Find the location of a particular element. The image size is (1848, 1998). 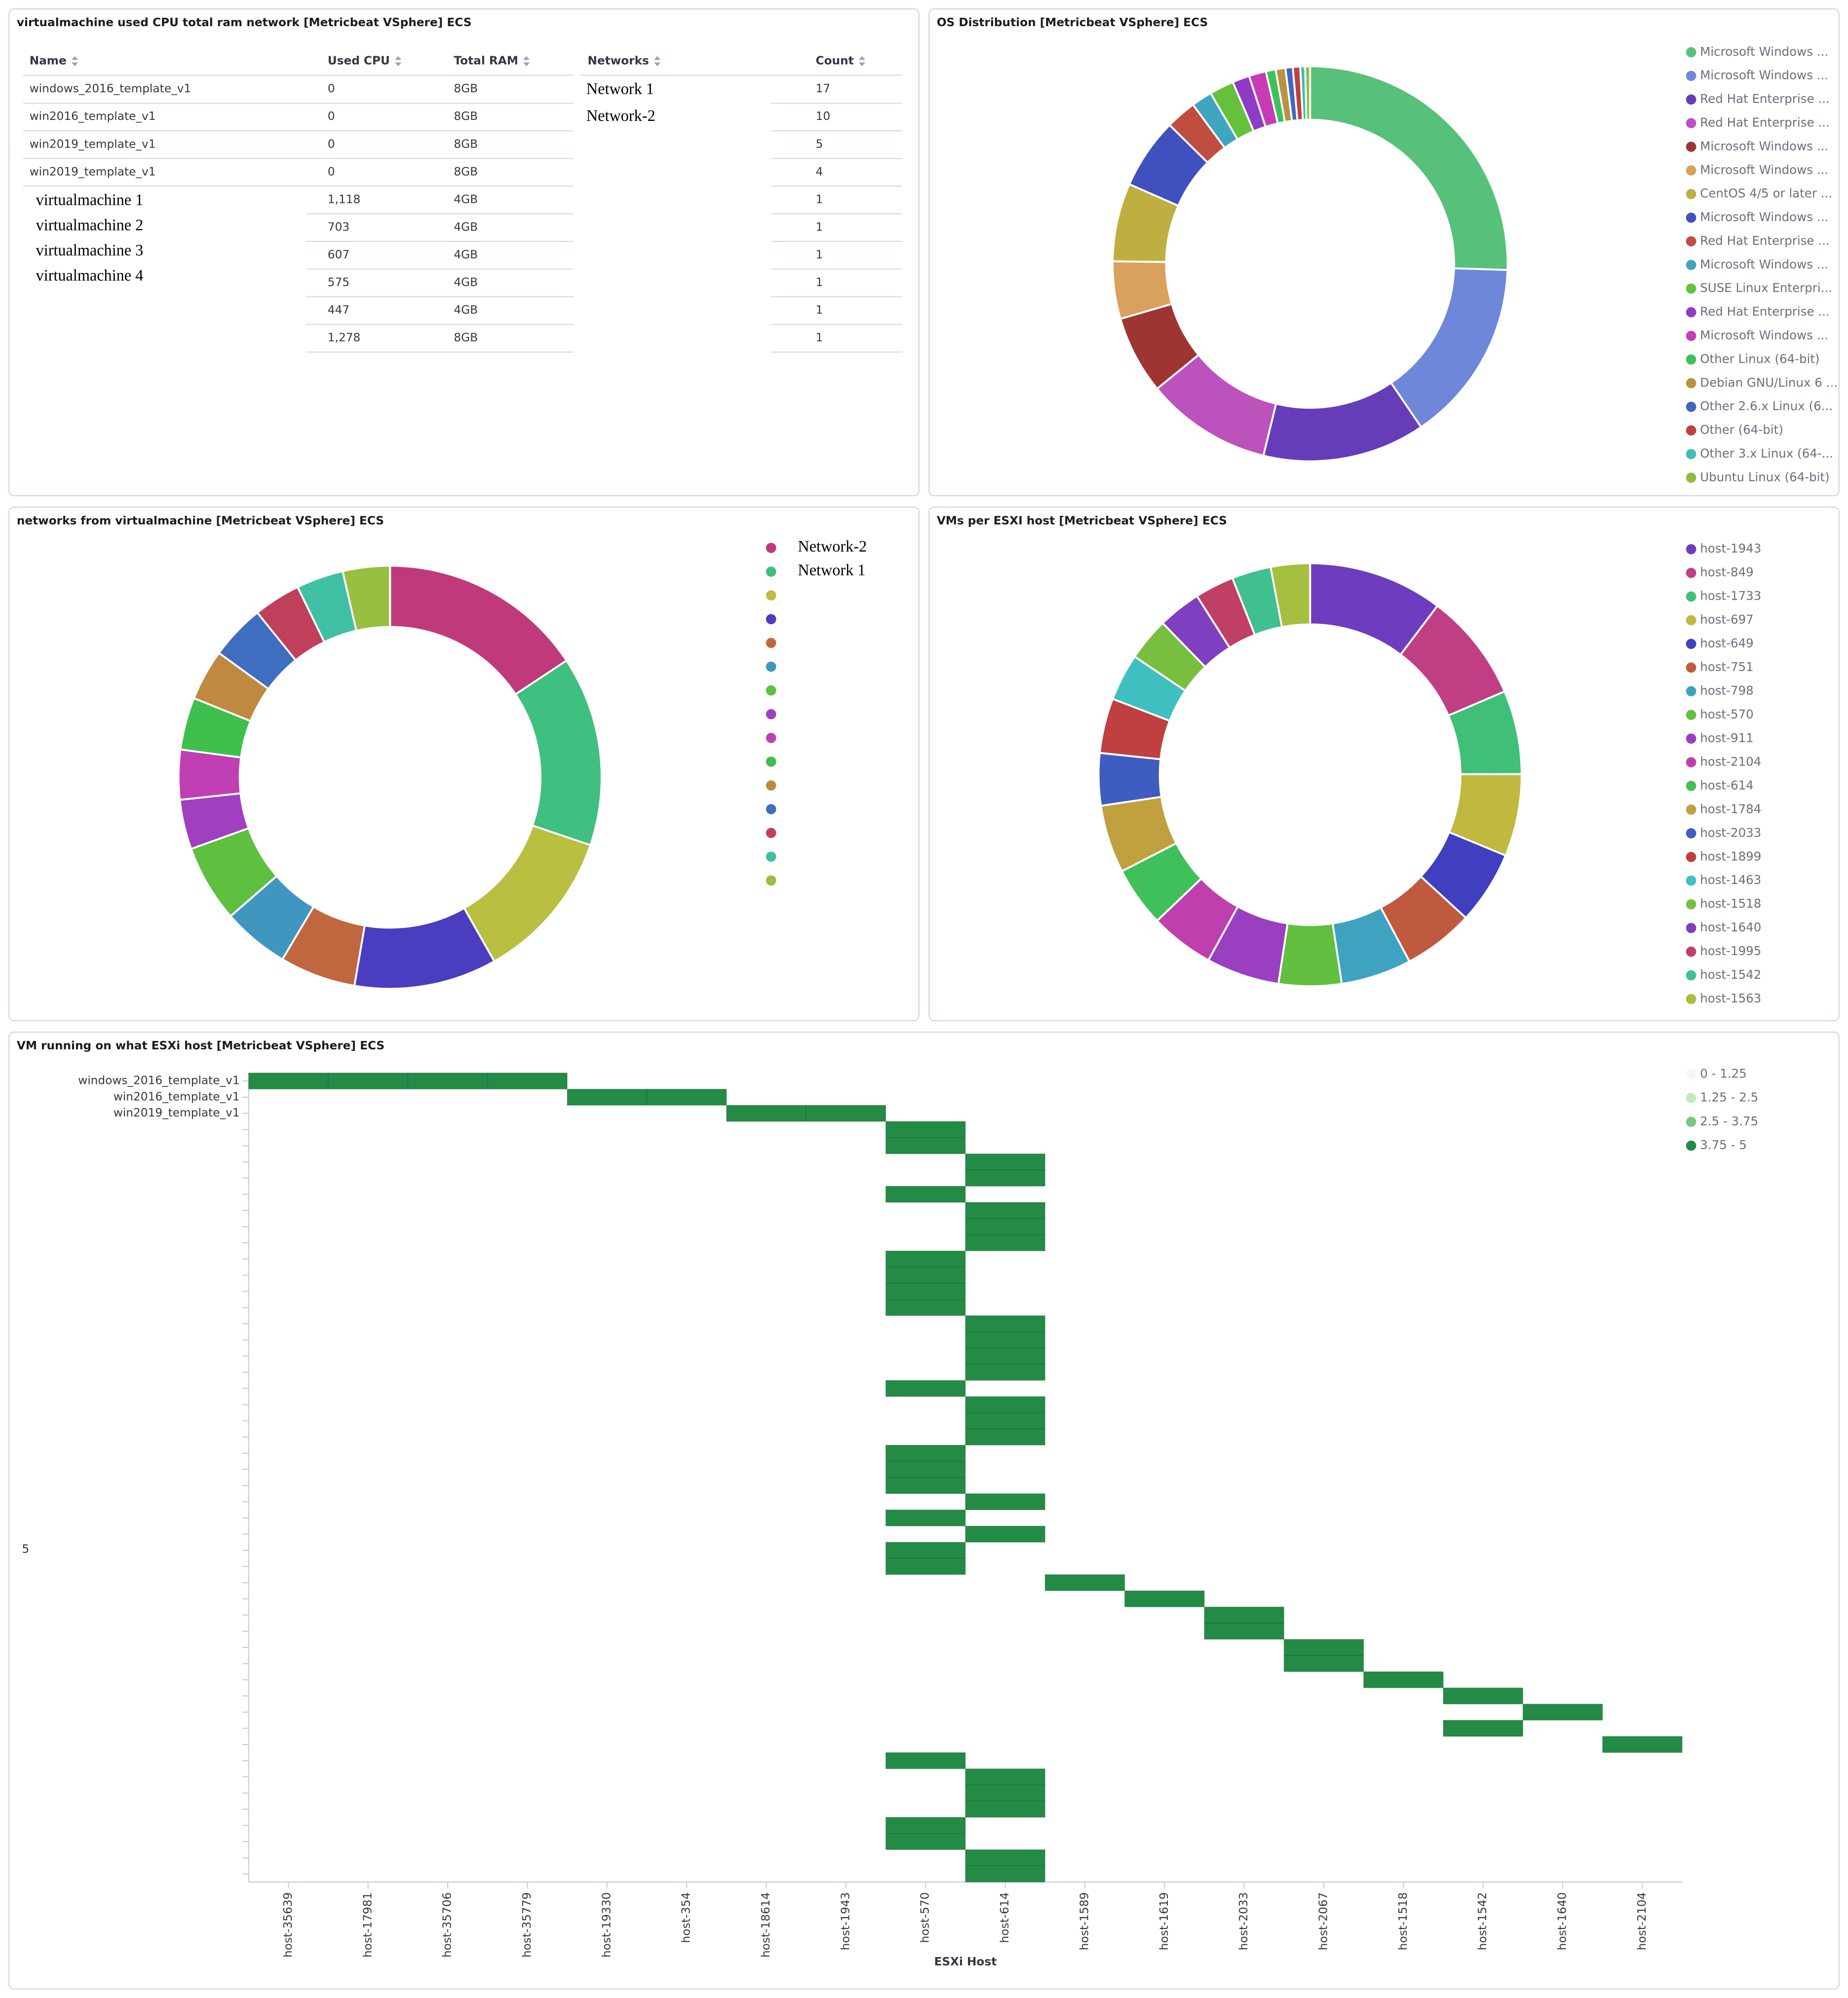

legend-label: host-1518 is located at coordinates (1730, 903).